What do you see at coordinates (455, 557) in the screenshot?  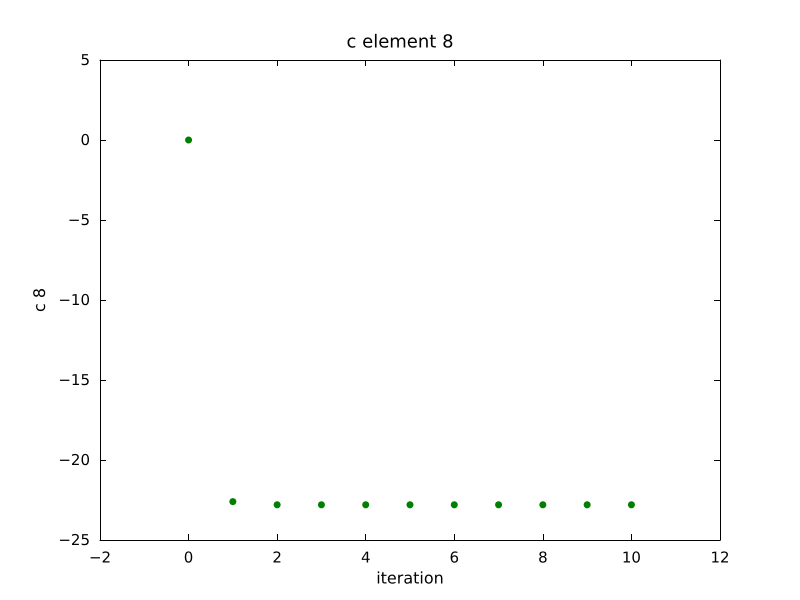 I see `x-tick-label: 6` at bounding box center [455, 557].